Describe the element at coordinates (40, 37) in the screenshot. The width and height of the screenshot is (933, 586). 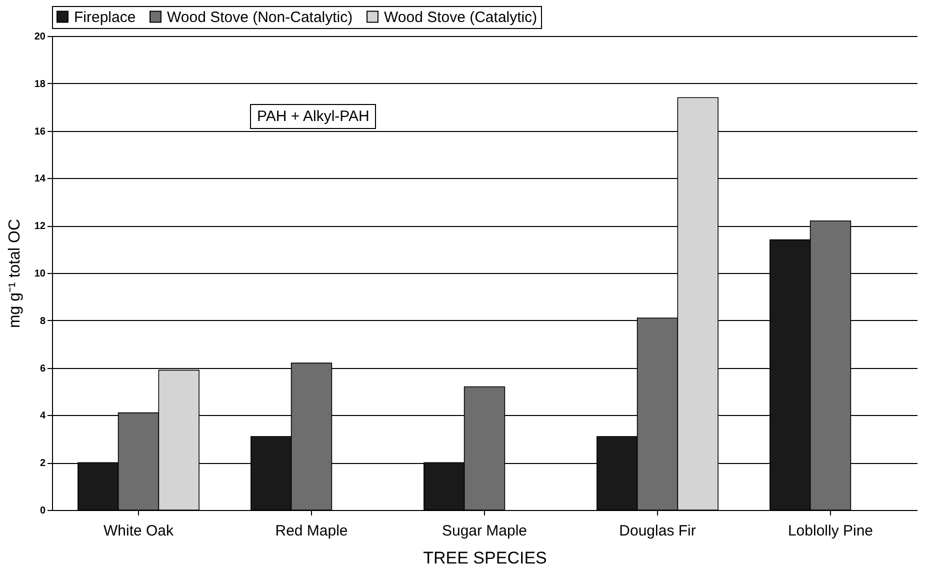
I see `y-tick-label: 20` at that location.